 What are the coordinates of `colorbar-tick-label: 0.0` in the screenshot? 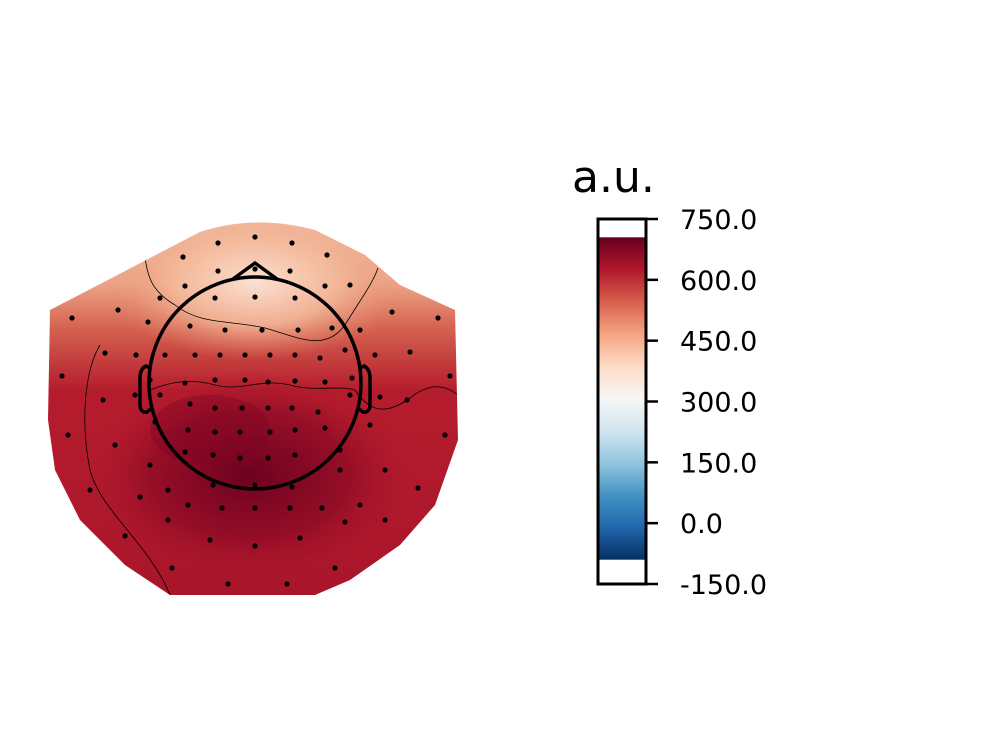 It's located at (701, 524).